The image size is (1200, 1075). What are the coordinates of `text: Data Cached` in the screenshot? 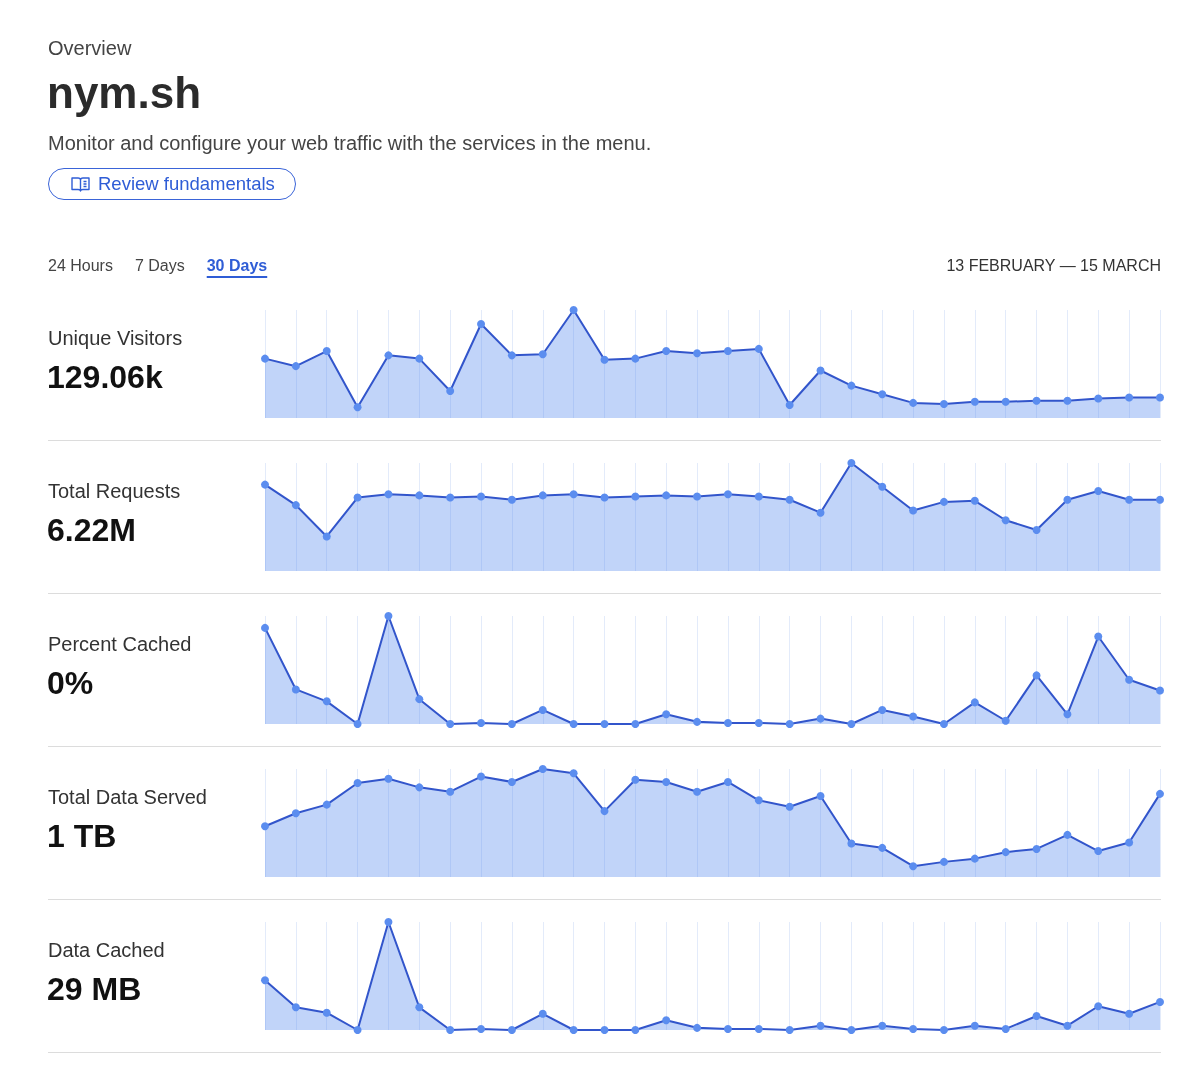 It's located at (106, 950).